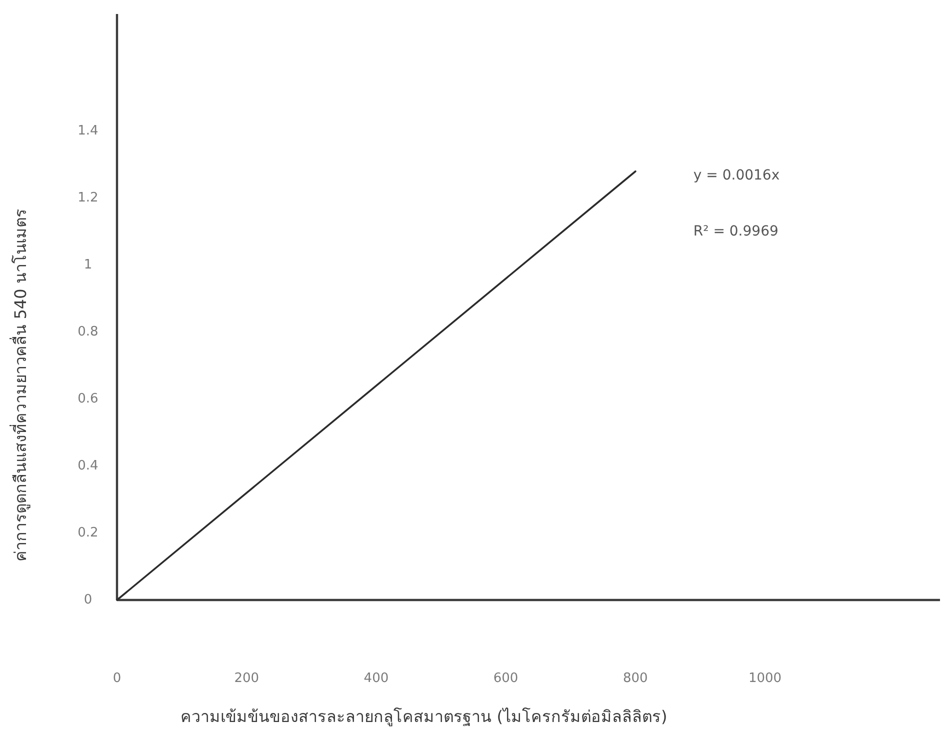 The image size is (943, 737). I want to click on annotation: R² = 0.9969, so click(735, 231).